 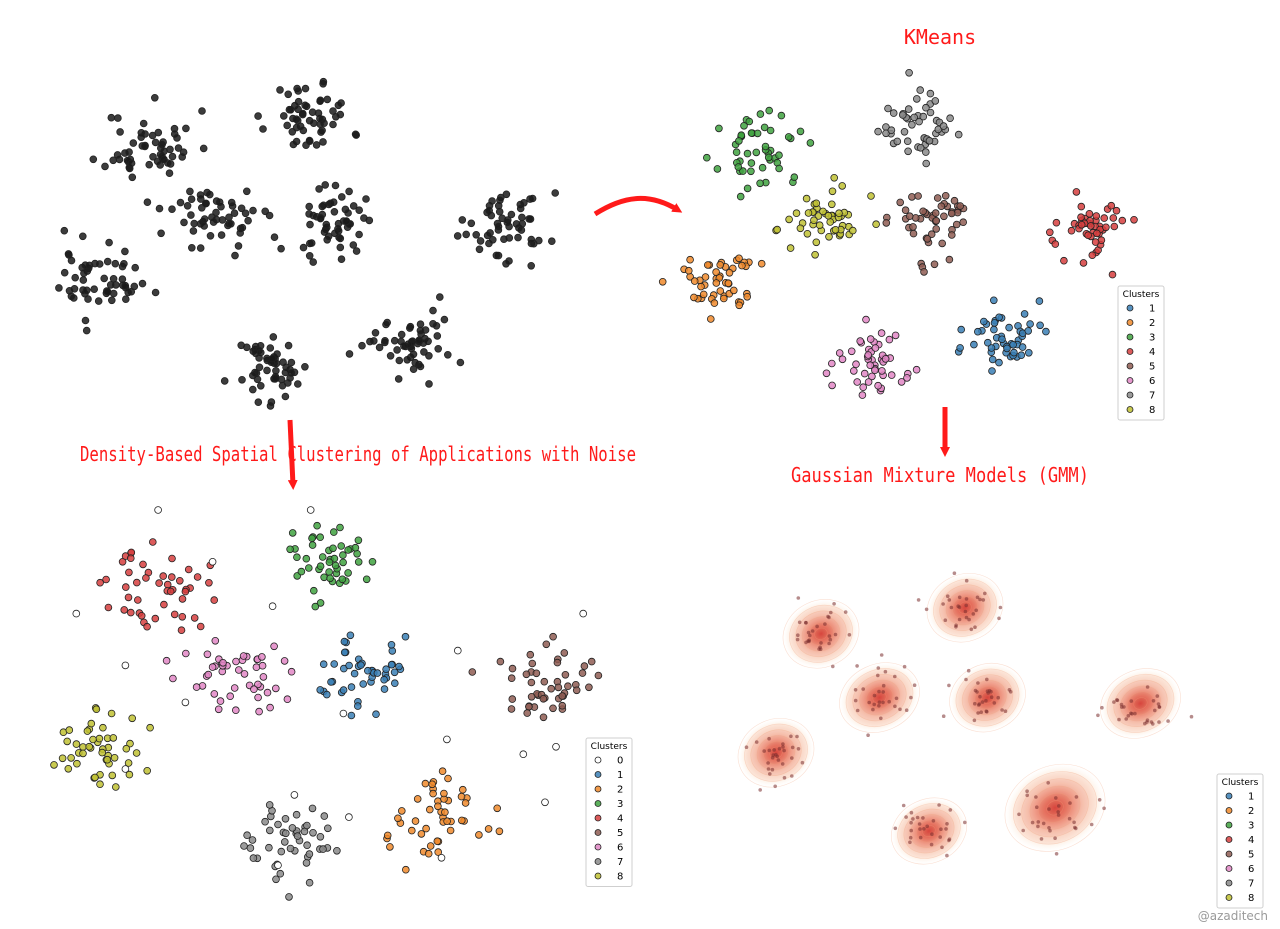 I want to click on gmm-component-8-contour, so click(x=1055, y=807).